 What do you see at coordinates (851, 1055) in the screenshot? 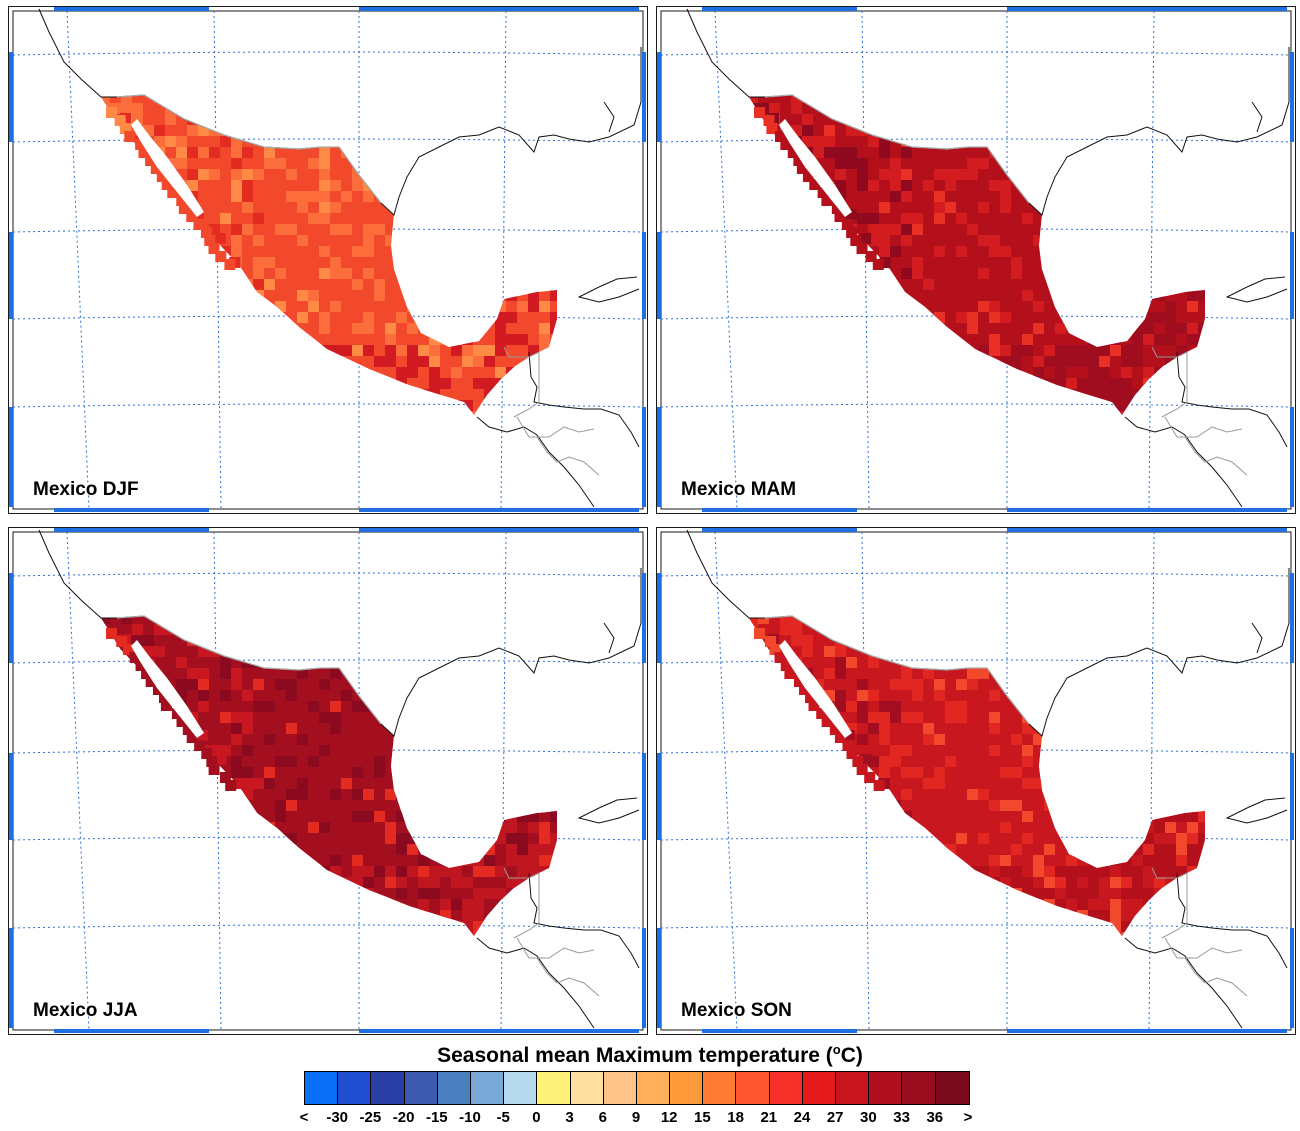
I see `legend-title-unit: C)` at bounding box center [851, 1055].